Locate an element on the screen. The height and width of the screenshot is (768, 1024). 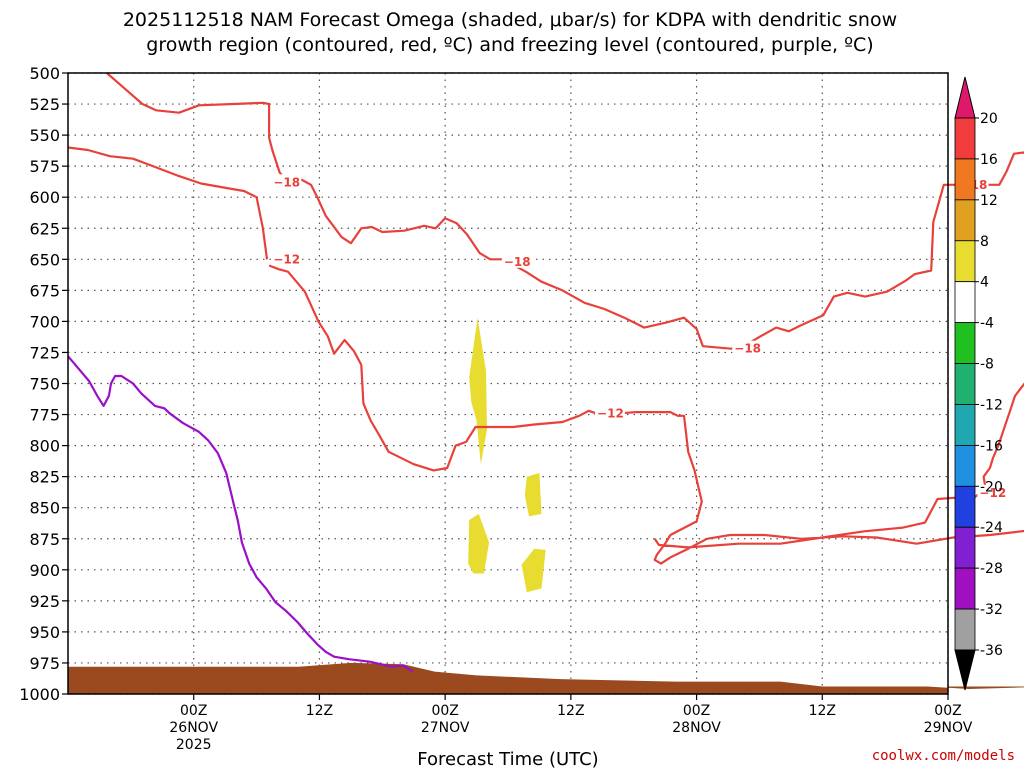
colorbar-label: 12 is located at coordinates (989, 201).